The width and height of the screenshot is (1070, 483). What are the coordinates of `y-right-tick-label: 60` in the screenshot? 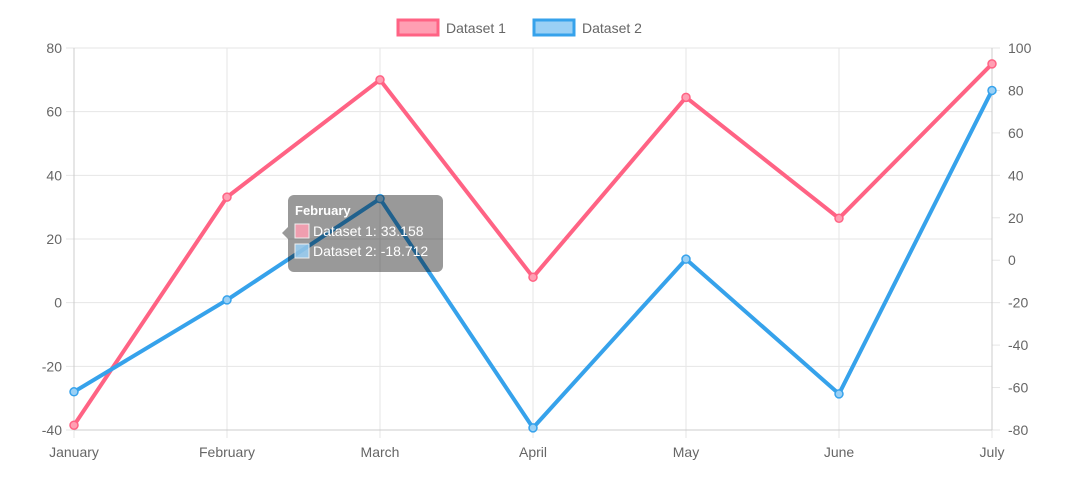 It's located at (1016, 133).